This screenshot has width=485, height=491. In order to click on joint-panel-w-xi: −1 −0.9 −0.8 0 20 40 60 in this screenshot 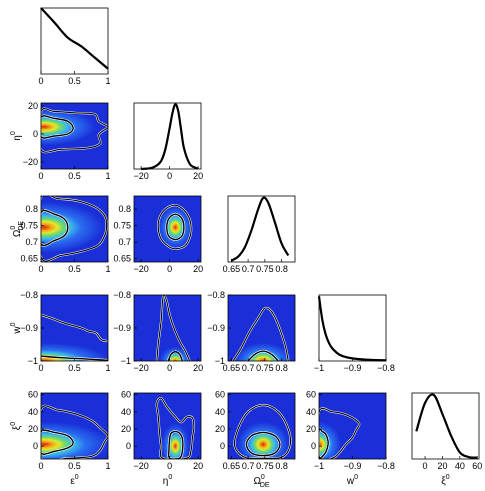, I will do `click(350, 430)`.